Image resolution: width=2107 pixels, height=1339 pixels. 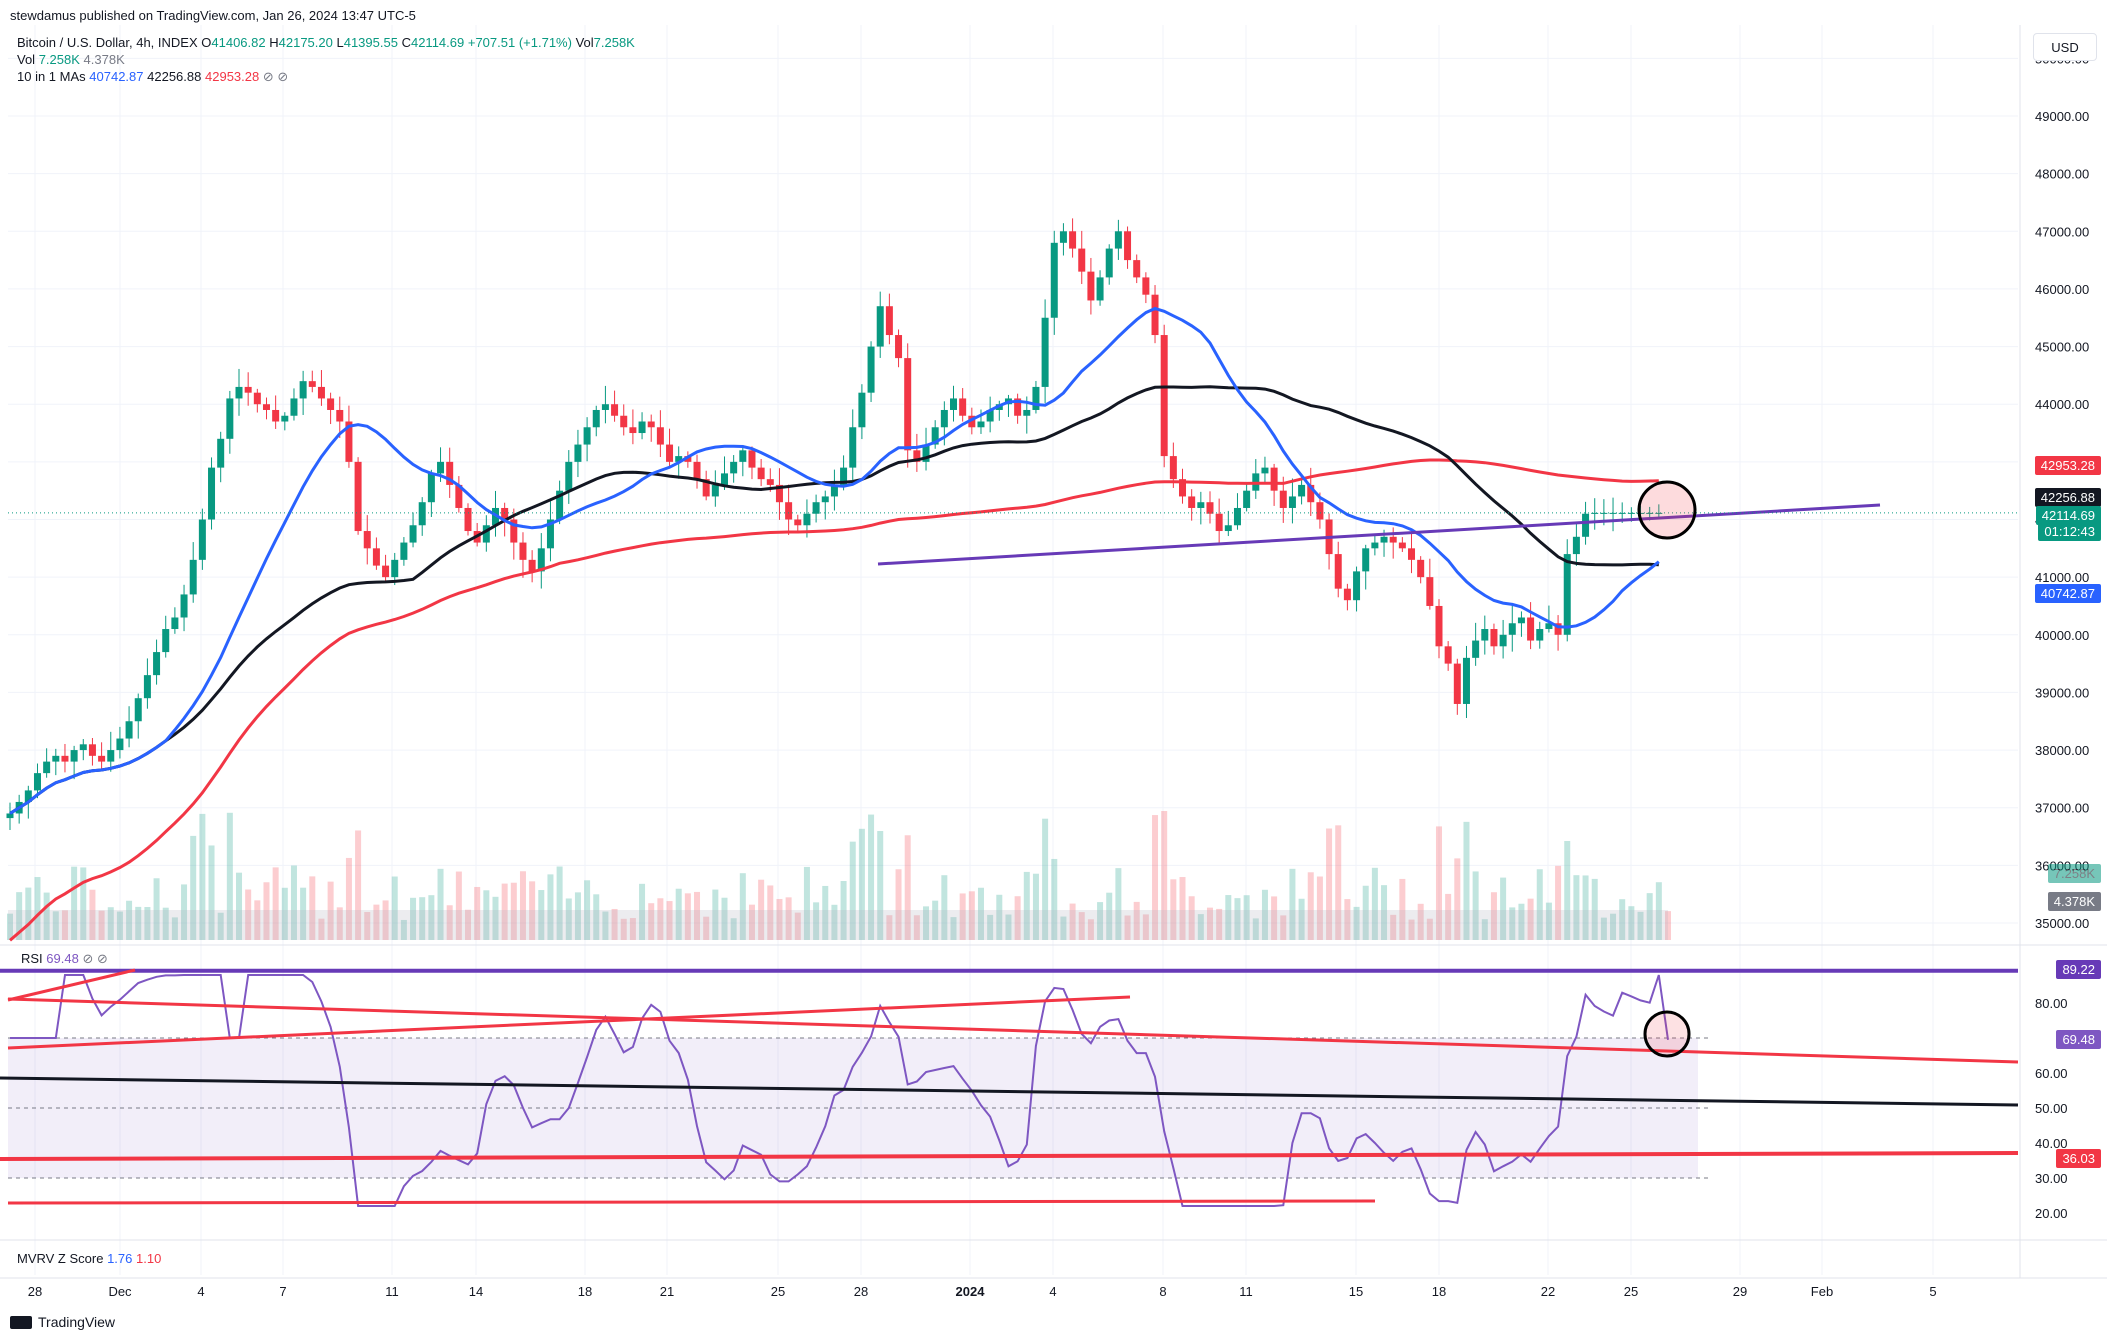 I want to click on visibility-icon: ⊘ ⊘, so click(x=275, y=76).